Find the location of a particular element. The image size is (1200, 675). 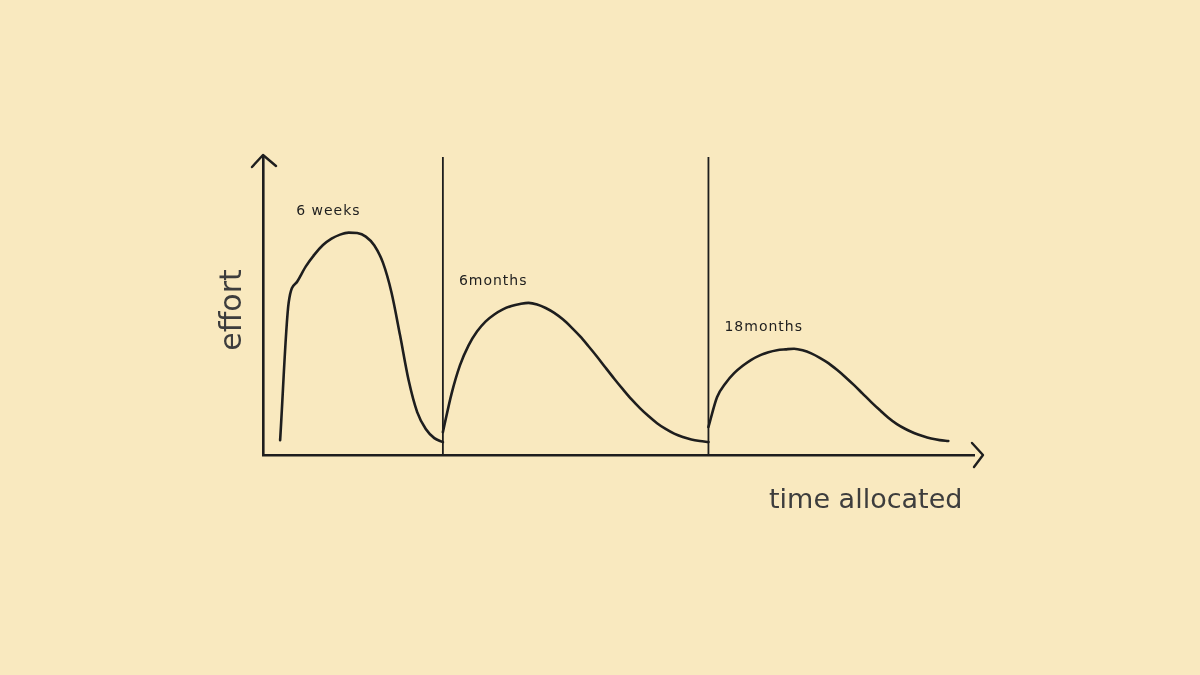

series-label: 6 weeks is located at coordinates (328, 209).